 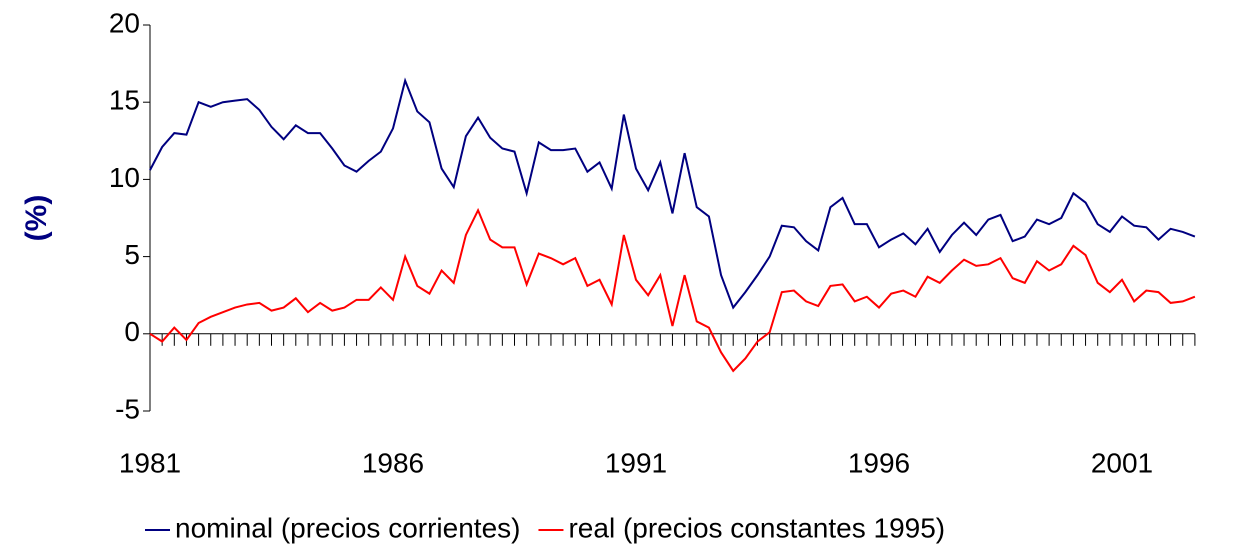 I want to click on x-tick-label: 1981, so click(x=150, y=462).